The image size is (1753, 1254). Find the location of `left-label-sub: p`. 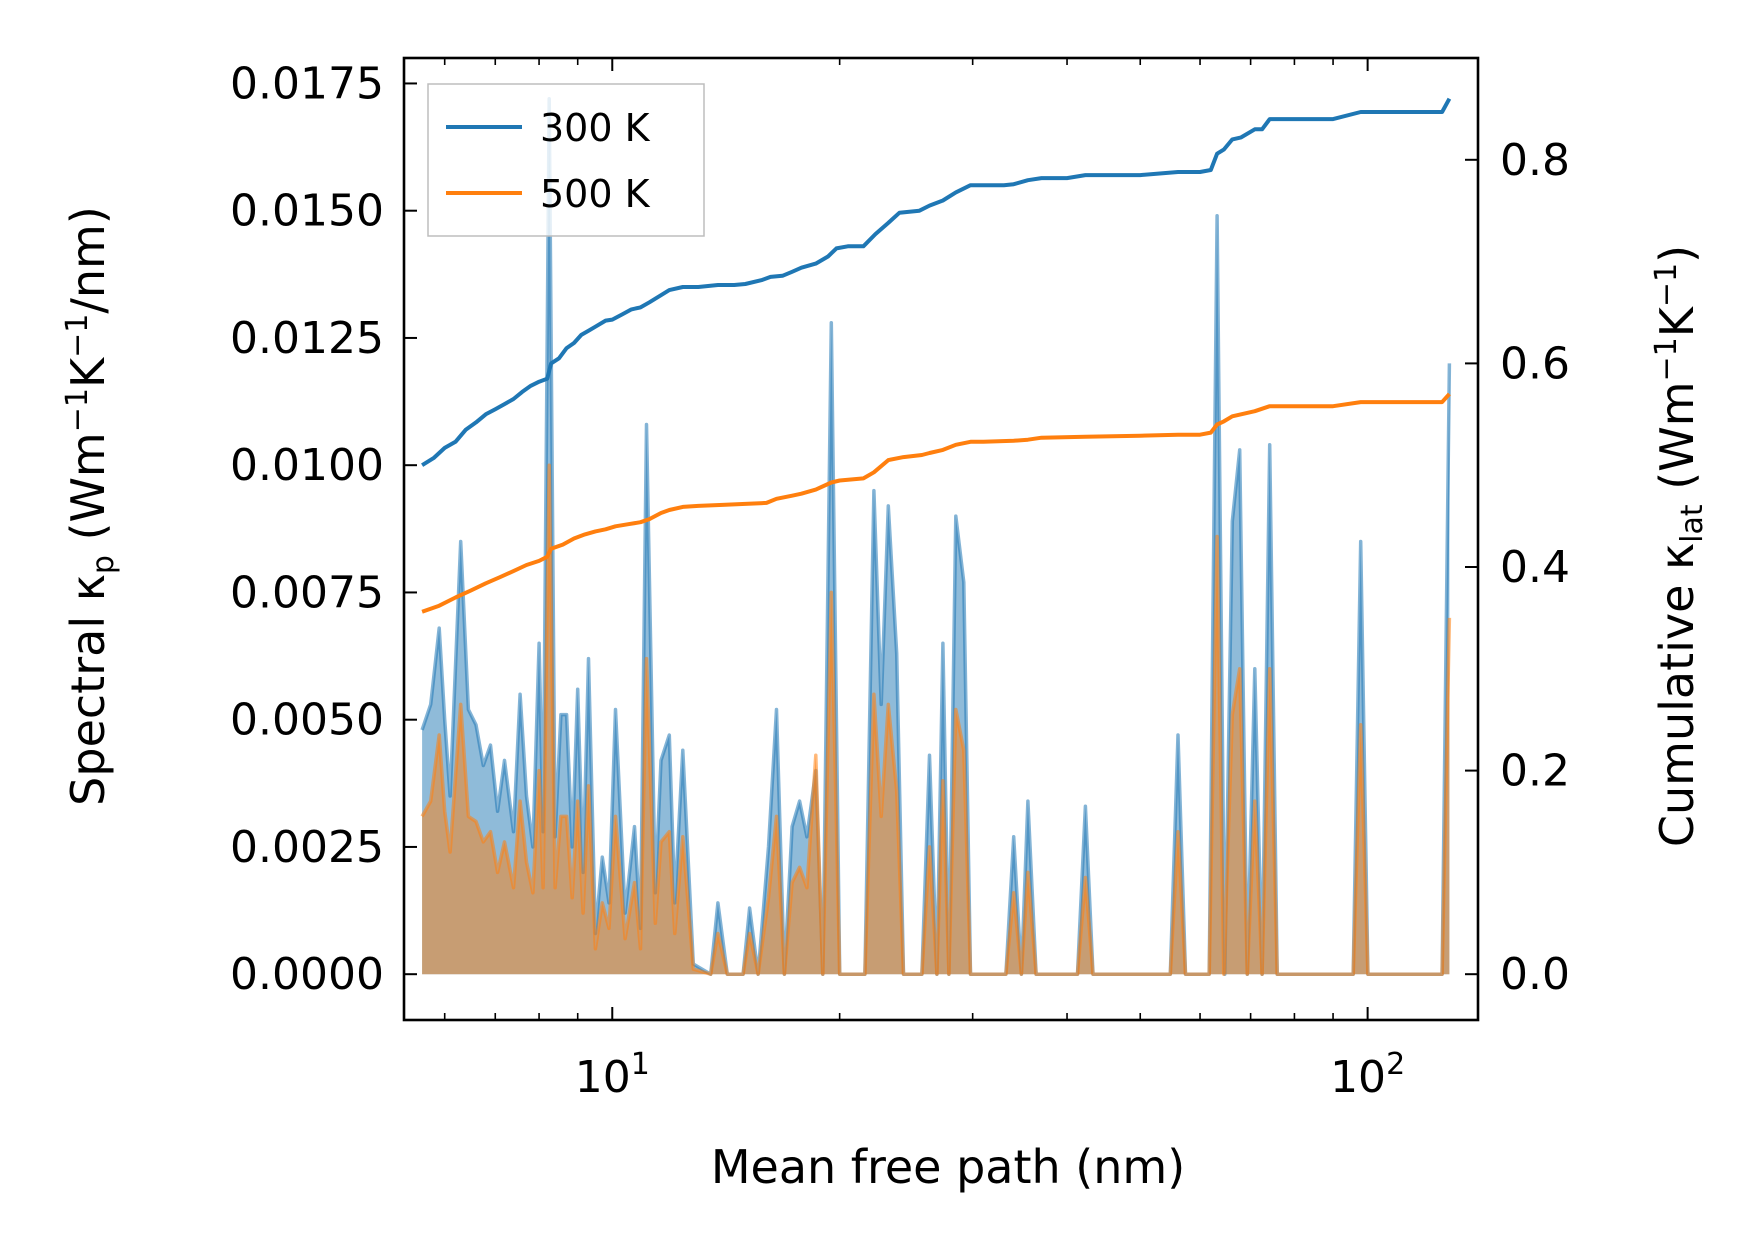

left-label-sub: p is located at coordinates (103, 564).